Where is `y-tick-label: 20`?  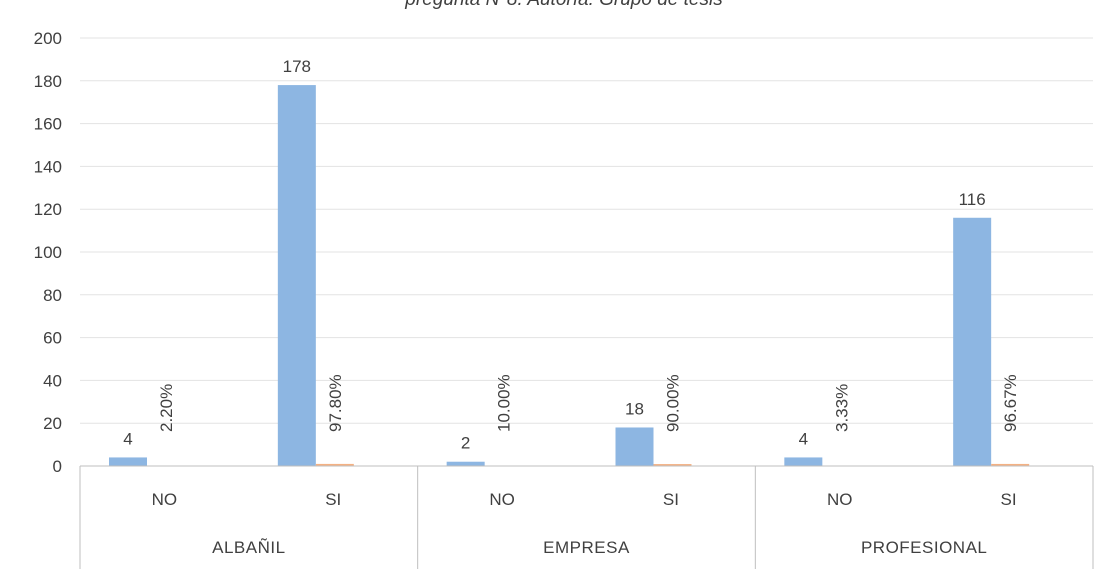
y-tick-label: 20 is located at coordinates (52, 423).